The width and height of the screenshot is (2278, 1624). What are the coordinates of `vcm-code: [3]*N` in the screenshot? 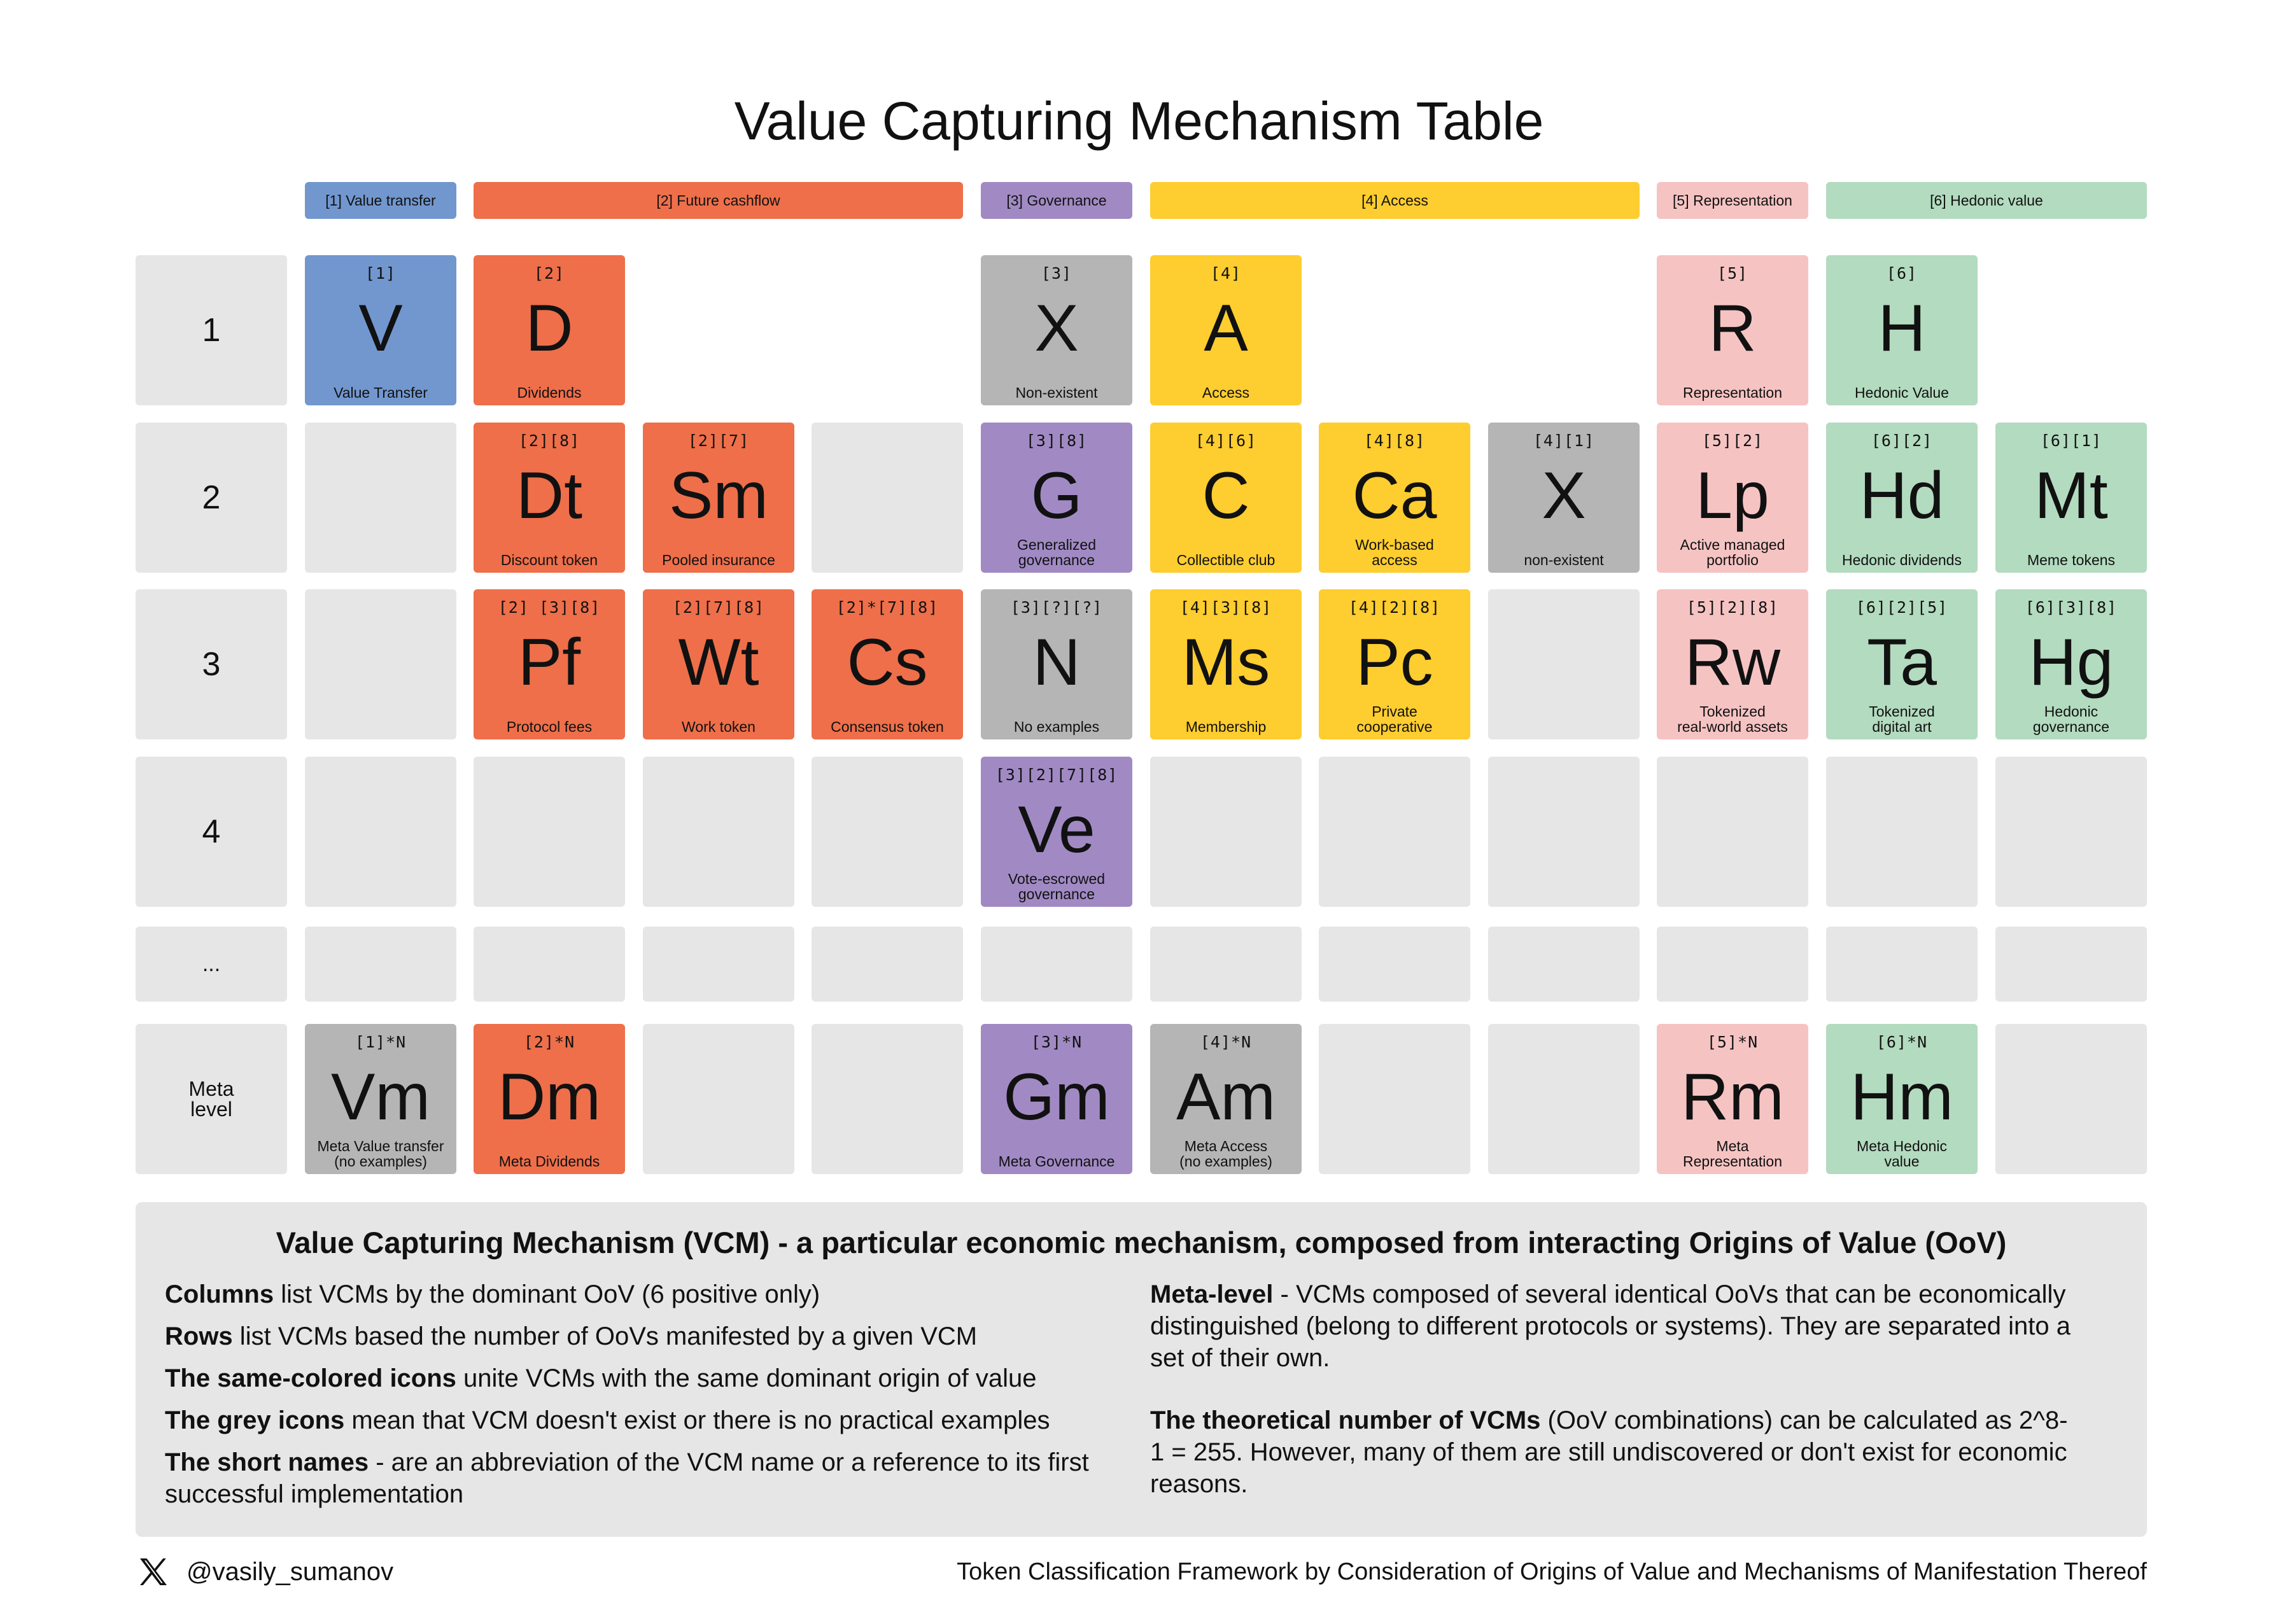 It's located at (1056, 1042).